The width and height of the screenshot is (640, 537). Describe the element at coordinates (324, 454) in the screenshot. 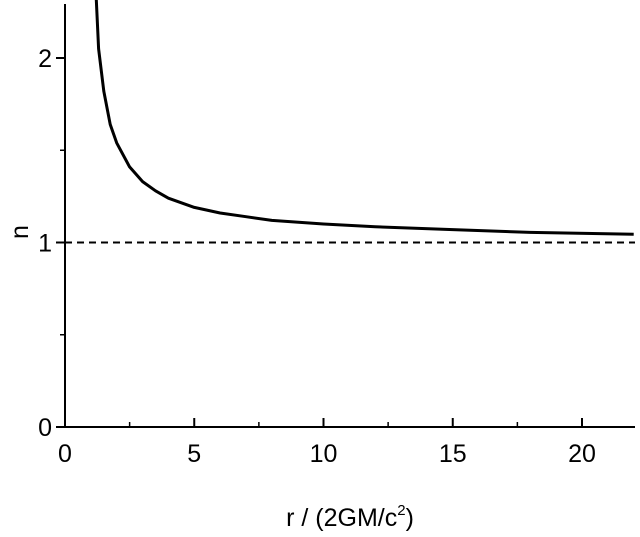

I see `x-tick-label: 10` at that location.